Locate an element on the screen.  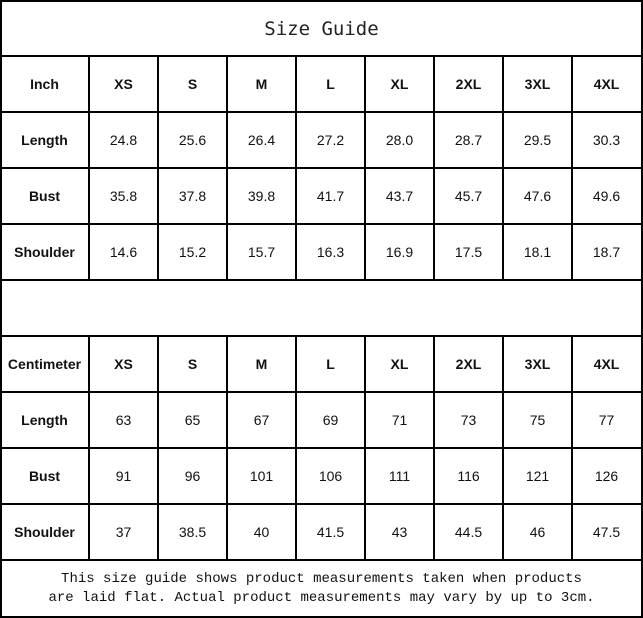
unit-header: Inch is located at coordinates (44, 84).